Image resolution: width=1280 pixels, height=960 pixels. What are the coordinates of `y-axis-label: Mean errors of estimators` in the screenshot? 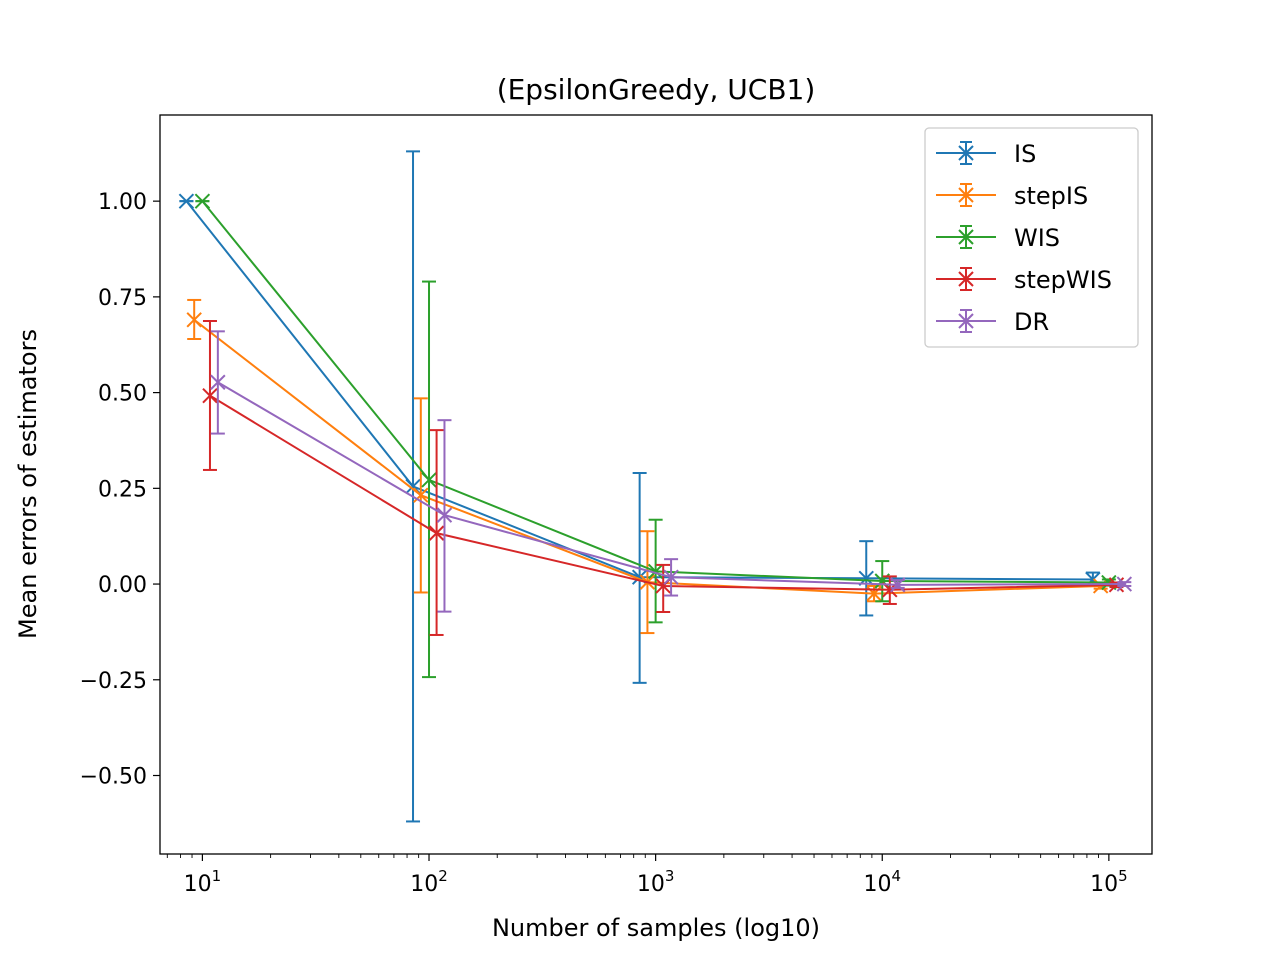 It's located at (28, 484).